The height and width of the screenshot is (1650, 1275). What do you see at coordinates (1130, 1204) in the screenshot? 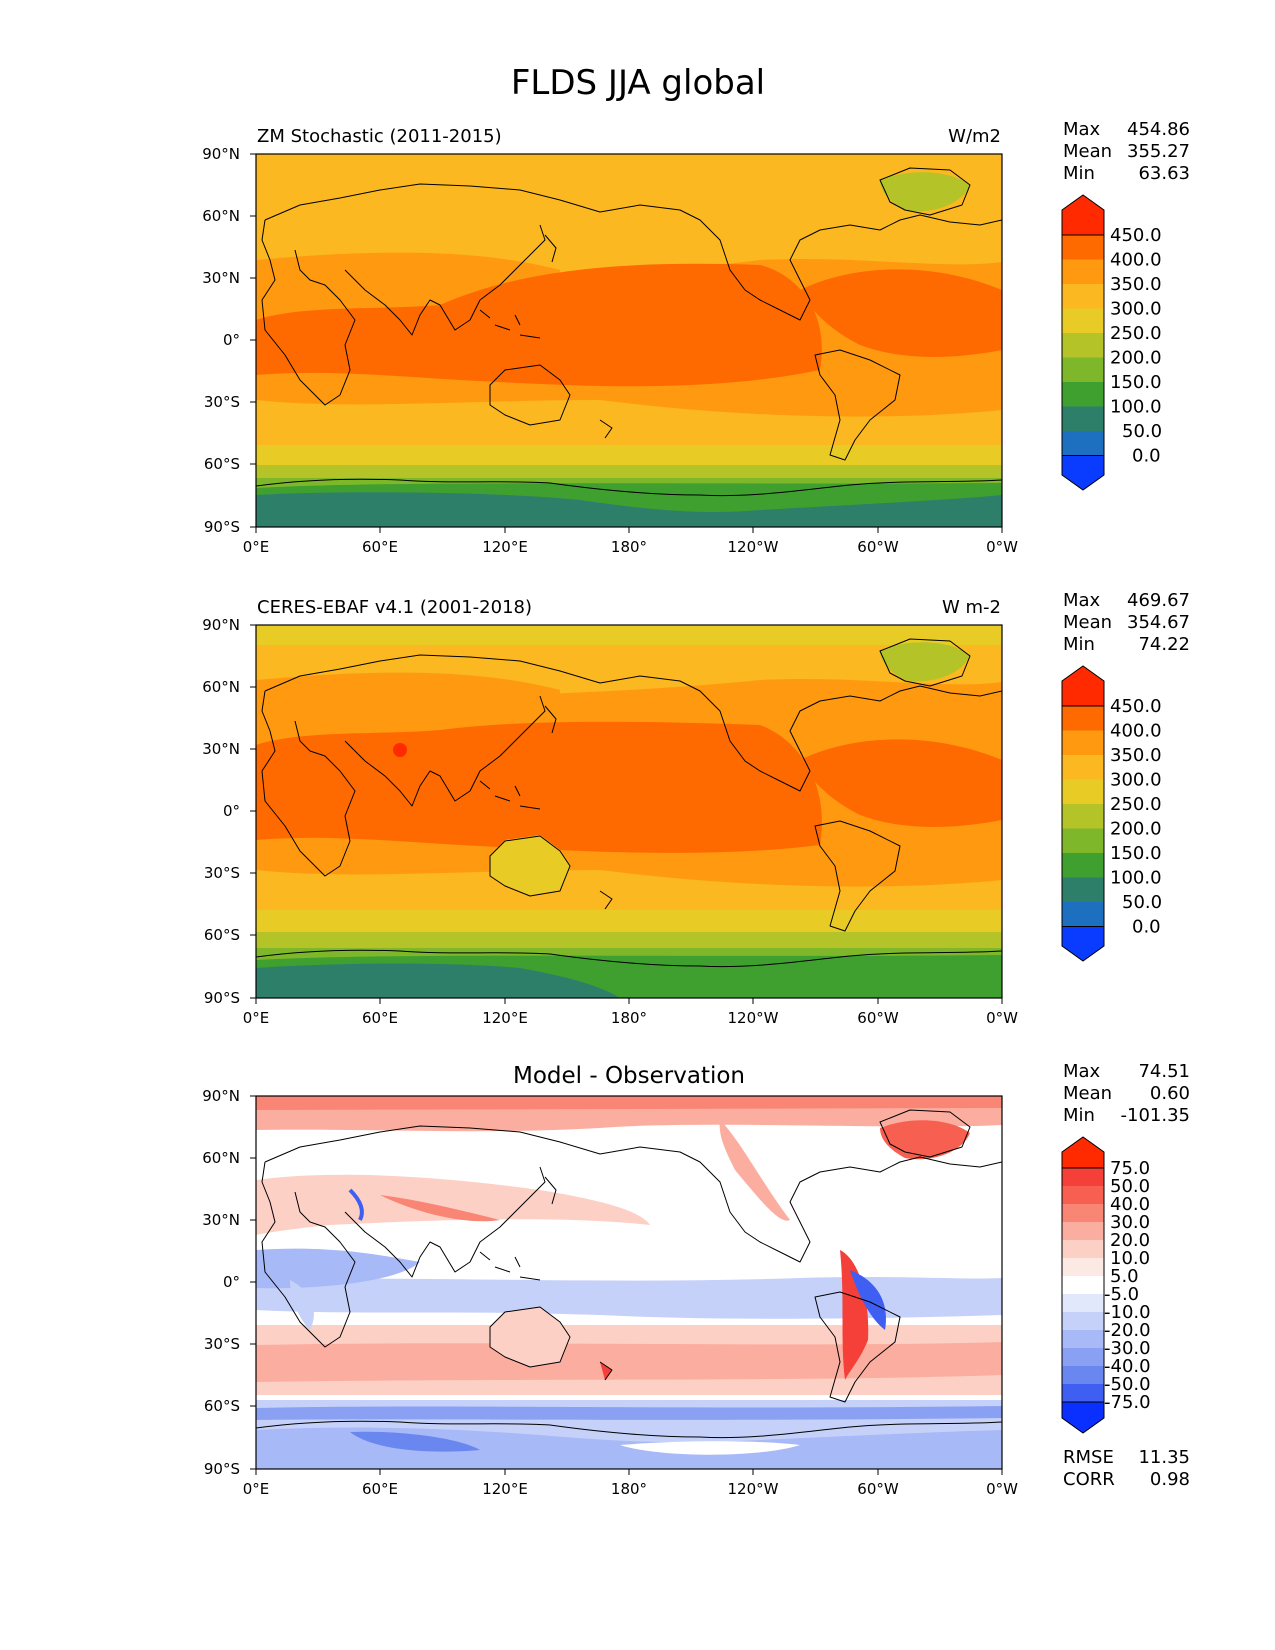
I see `colorbar-label: 40.0` at bounding box center [1130, 1204].